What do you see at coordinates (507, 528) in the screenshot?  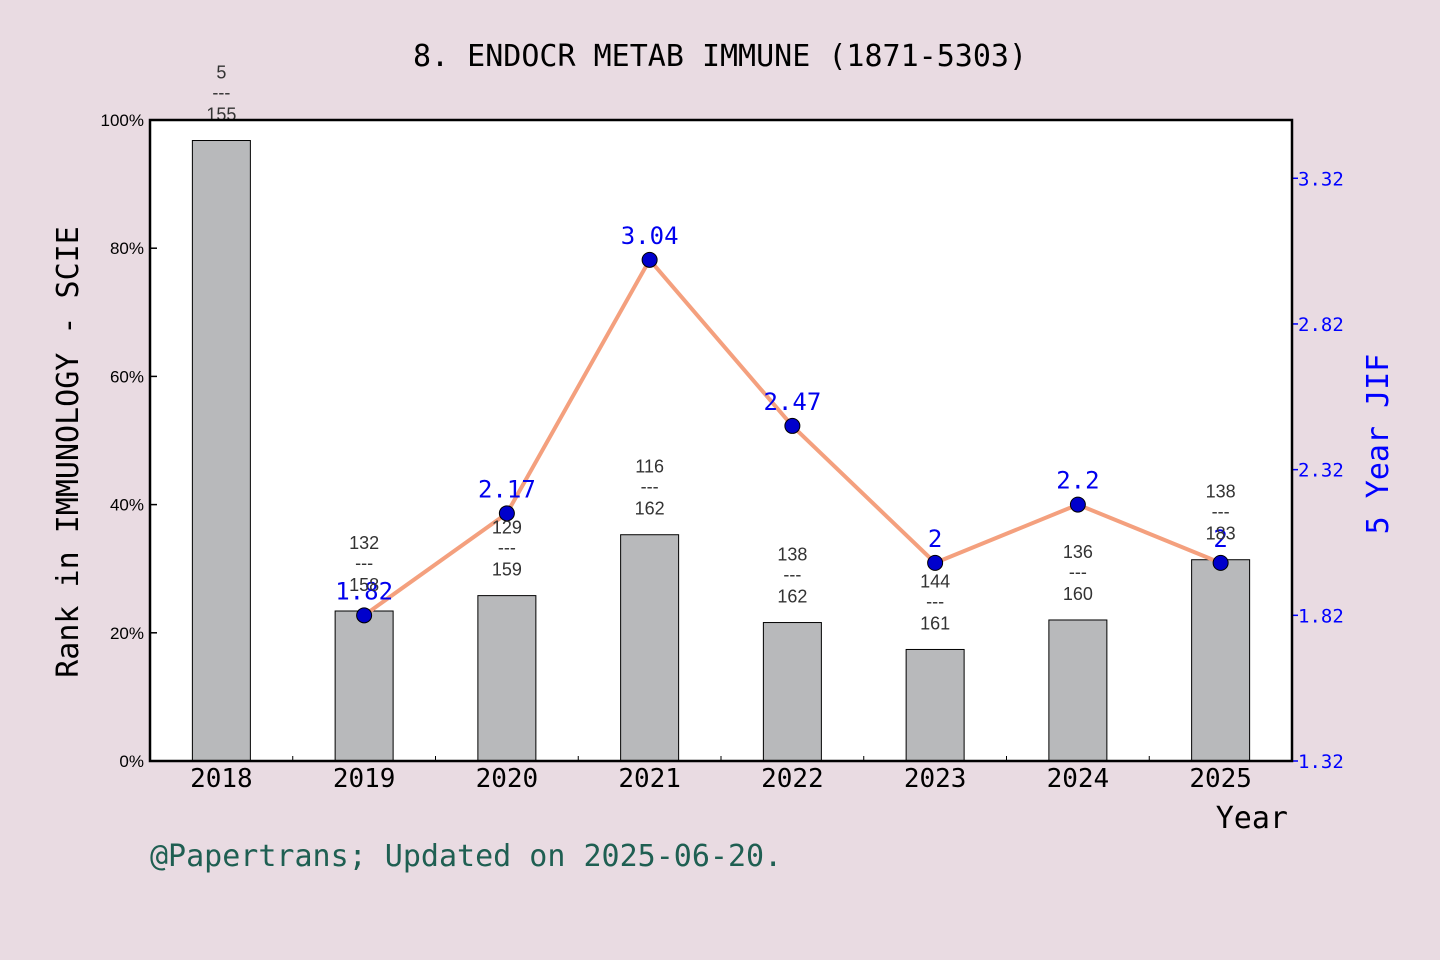 I see `rank-label-rank: 129` at bounding box center [507, 528].